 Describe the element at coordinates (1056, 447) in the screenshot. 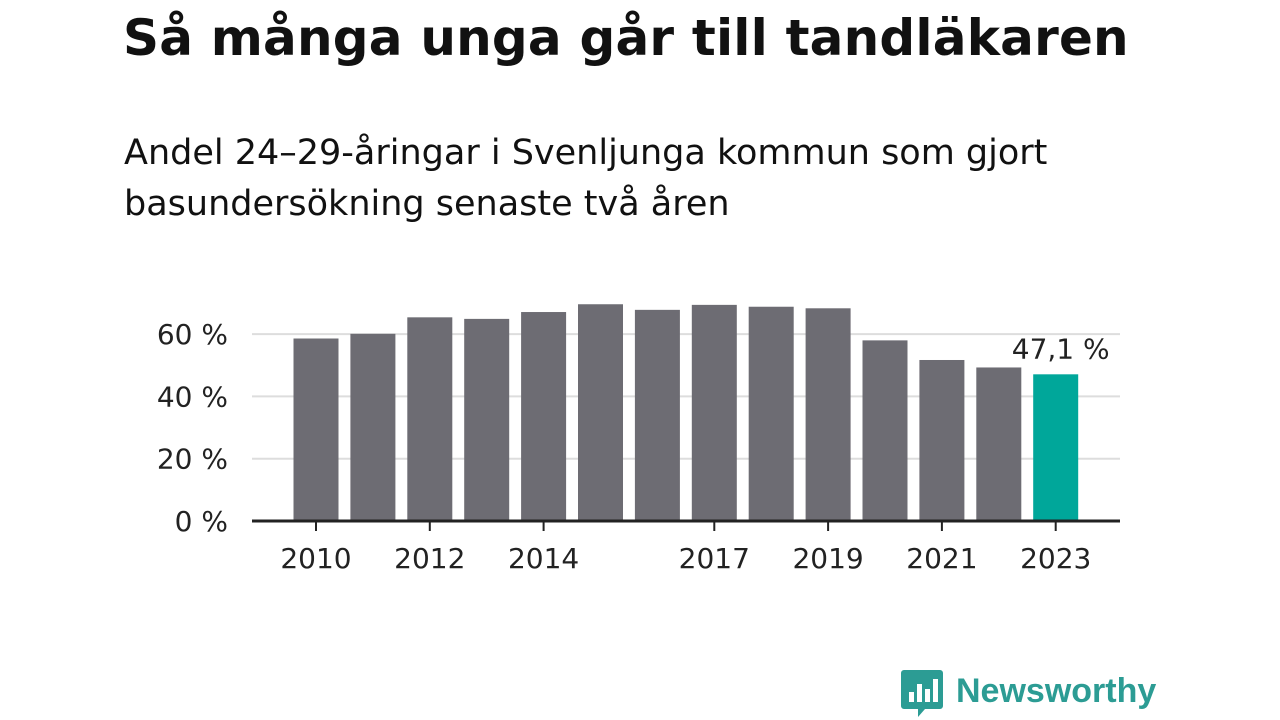

I see `bar-2023` at that location.